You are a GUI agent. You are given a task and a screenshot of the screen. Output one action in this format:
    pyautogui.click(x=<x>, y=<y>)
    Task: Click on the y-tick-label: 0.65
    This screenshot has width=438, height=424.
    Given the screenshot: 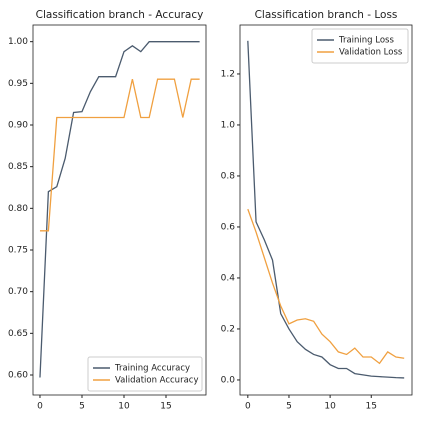 What is the action you would take?
    pyautogui.click(x=18, y=334)
    